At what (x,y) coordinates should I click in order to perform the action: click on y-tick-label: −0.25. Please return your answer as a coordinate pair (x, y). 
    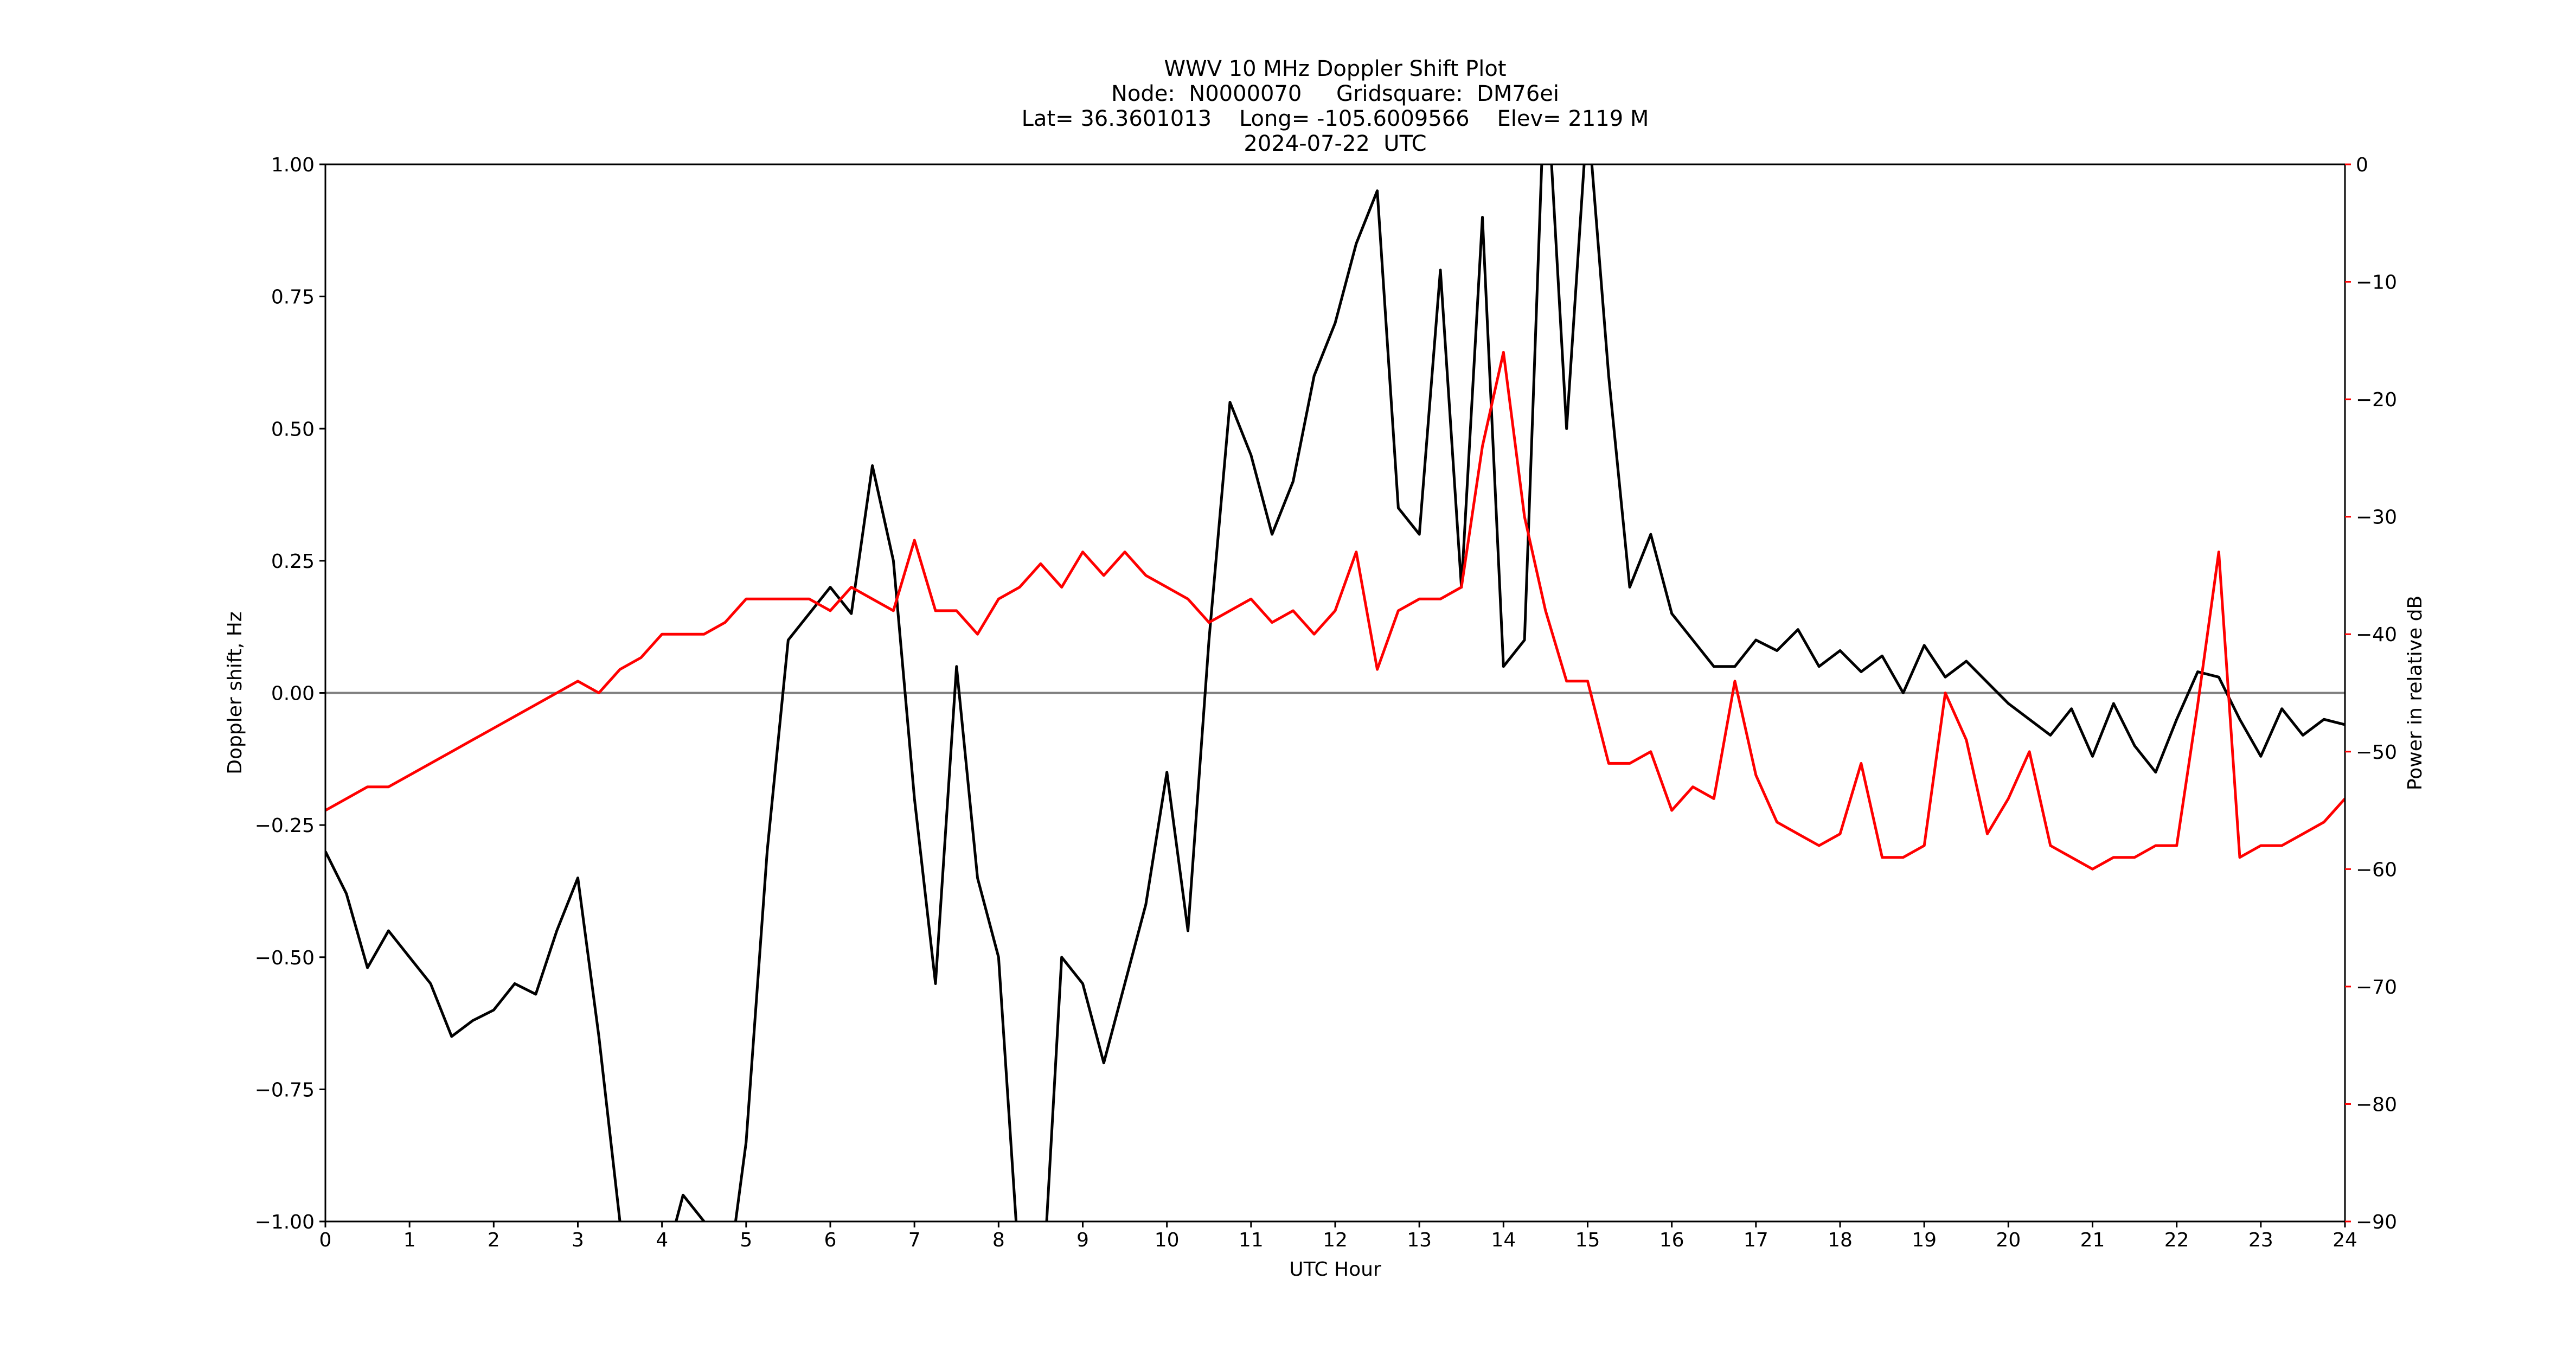
    Looking at the image, I should click on (285, 826).